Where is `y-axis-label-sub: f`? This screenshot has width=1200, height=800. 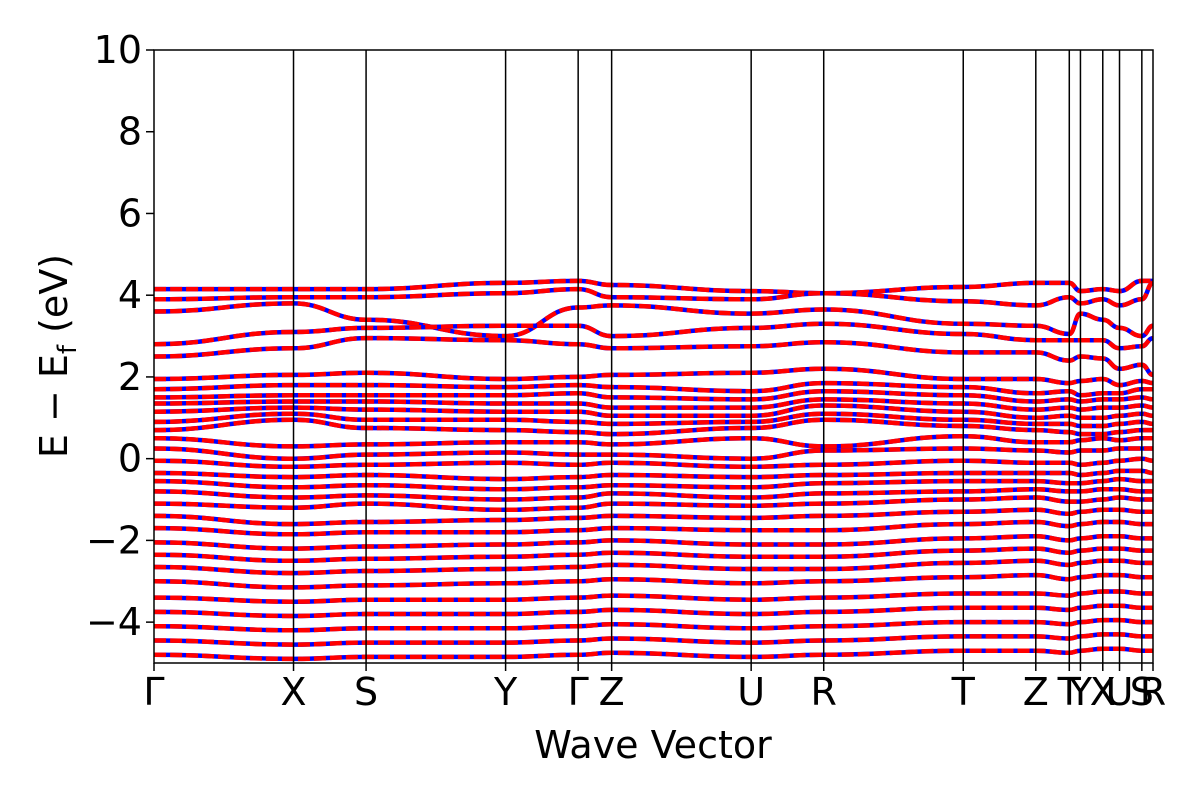 y-axis-label-sub: f is located at coordinates (68, 349).